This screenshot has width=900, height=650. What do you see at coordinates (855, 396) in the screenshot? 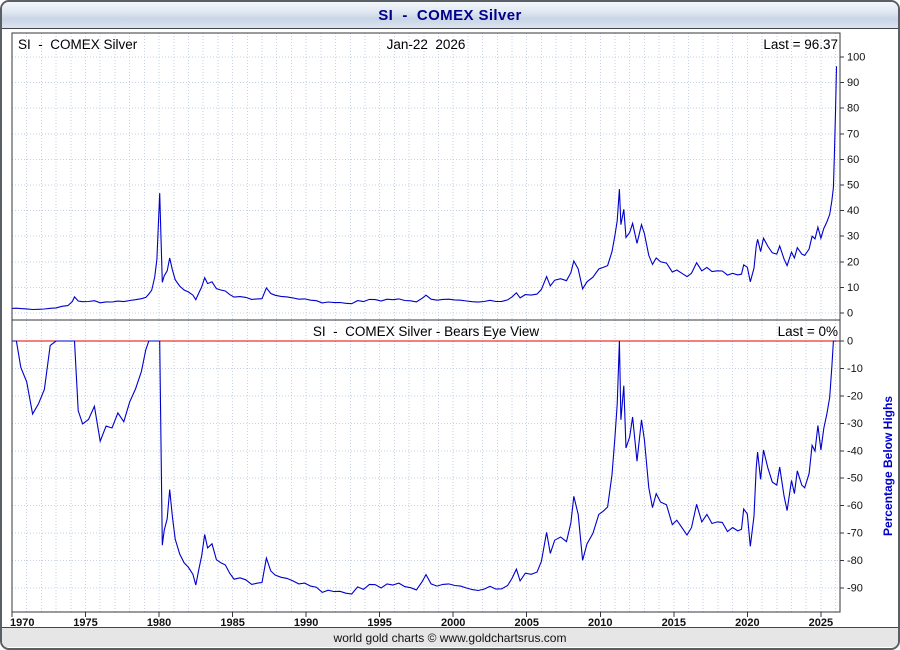
I see `y-tick-label: -20` at bounding box center [855, 396].